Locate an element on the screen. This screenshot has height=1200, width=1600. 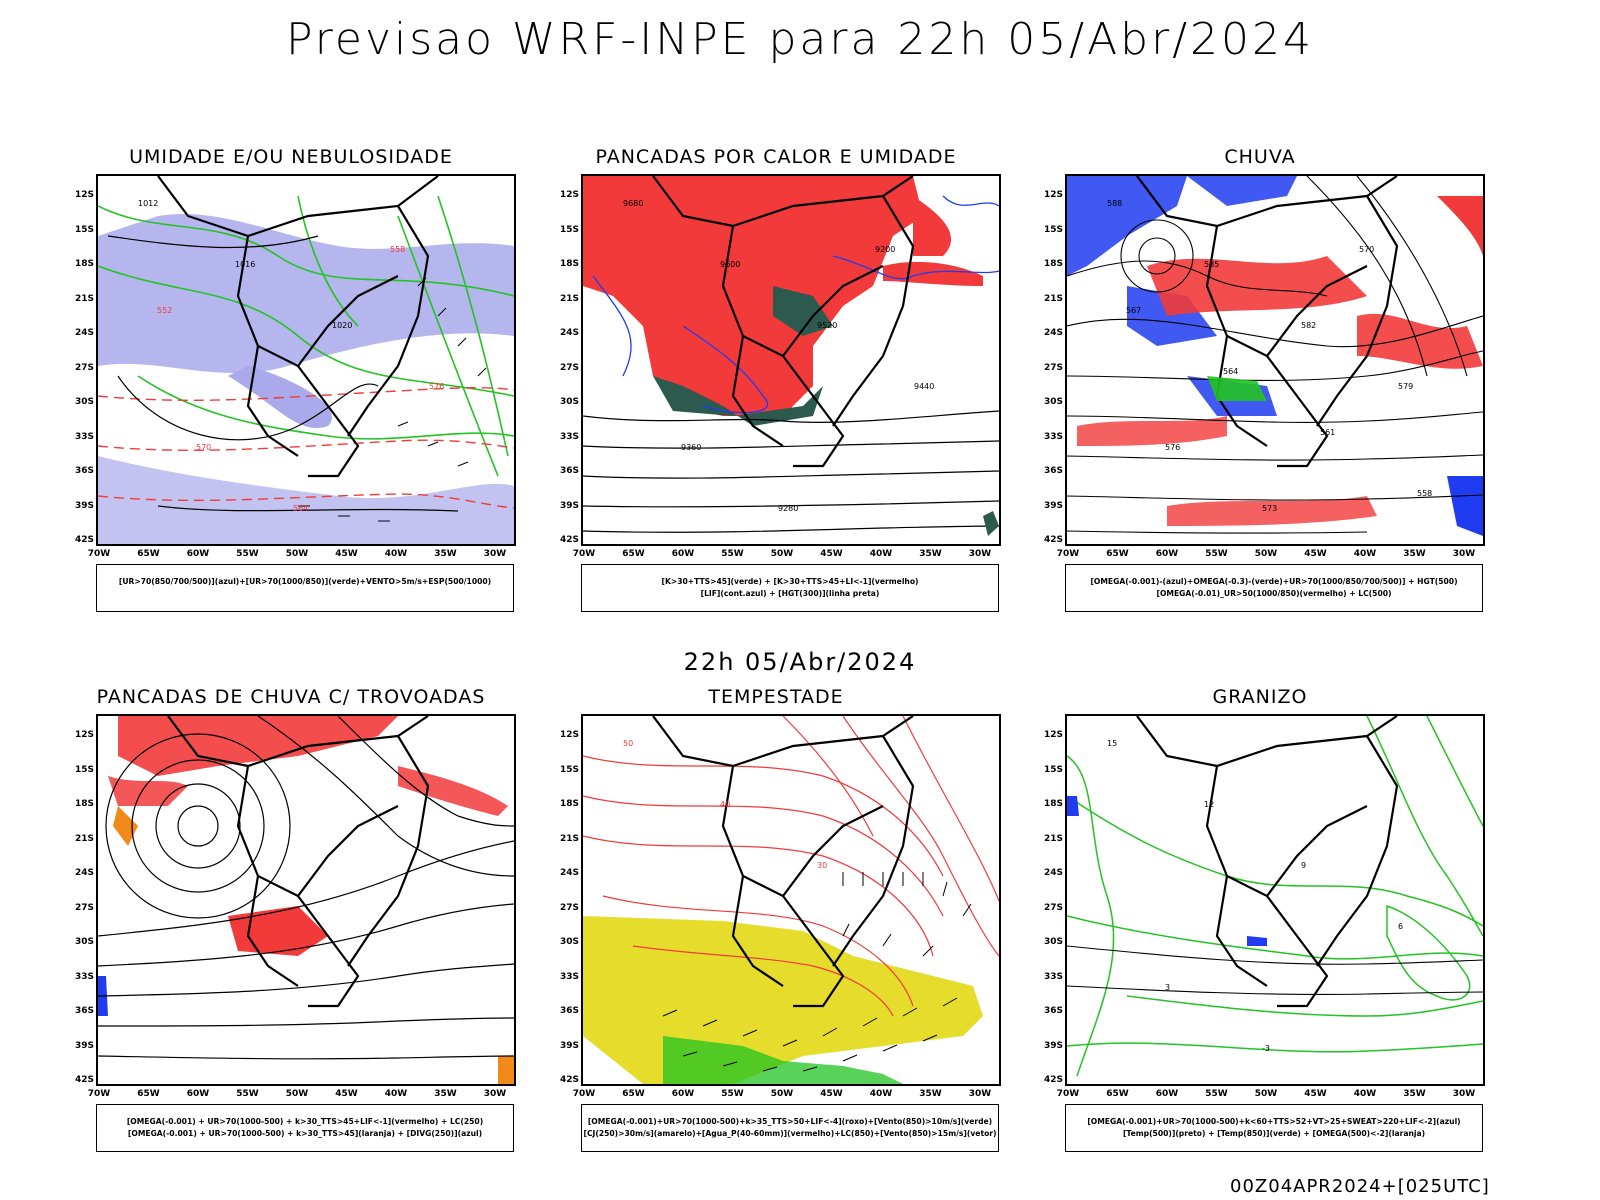
contour-label: -3 is located at coordinates (1266, 1048).